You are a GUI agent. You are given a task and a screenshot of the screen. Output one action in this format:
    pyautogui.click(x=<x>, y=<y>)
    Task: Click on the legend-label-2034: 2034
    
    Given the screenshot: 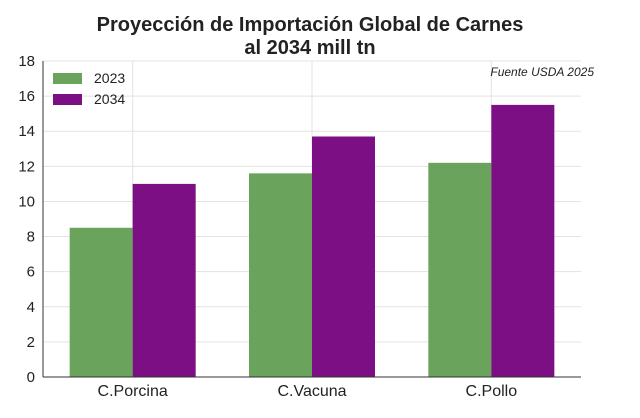 What is the action you would take?
    pyautogui.click(x=109, y=99)
    